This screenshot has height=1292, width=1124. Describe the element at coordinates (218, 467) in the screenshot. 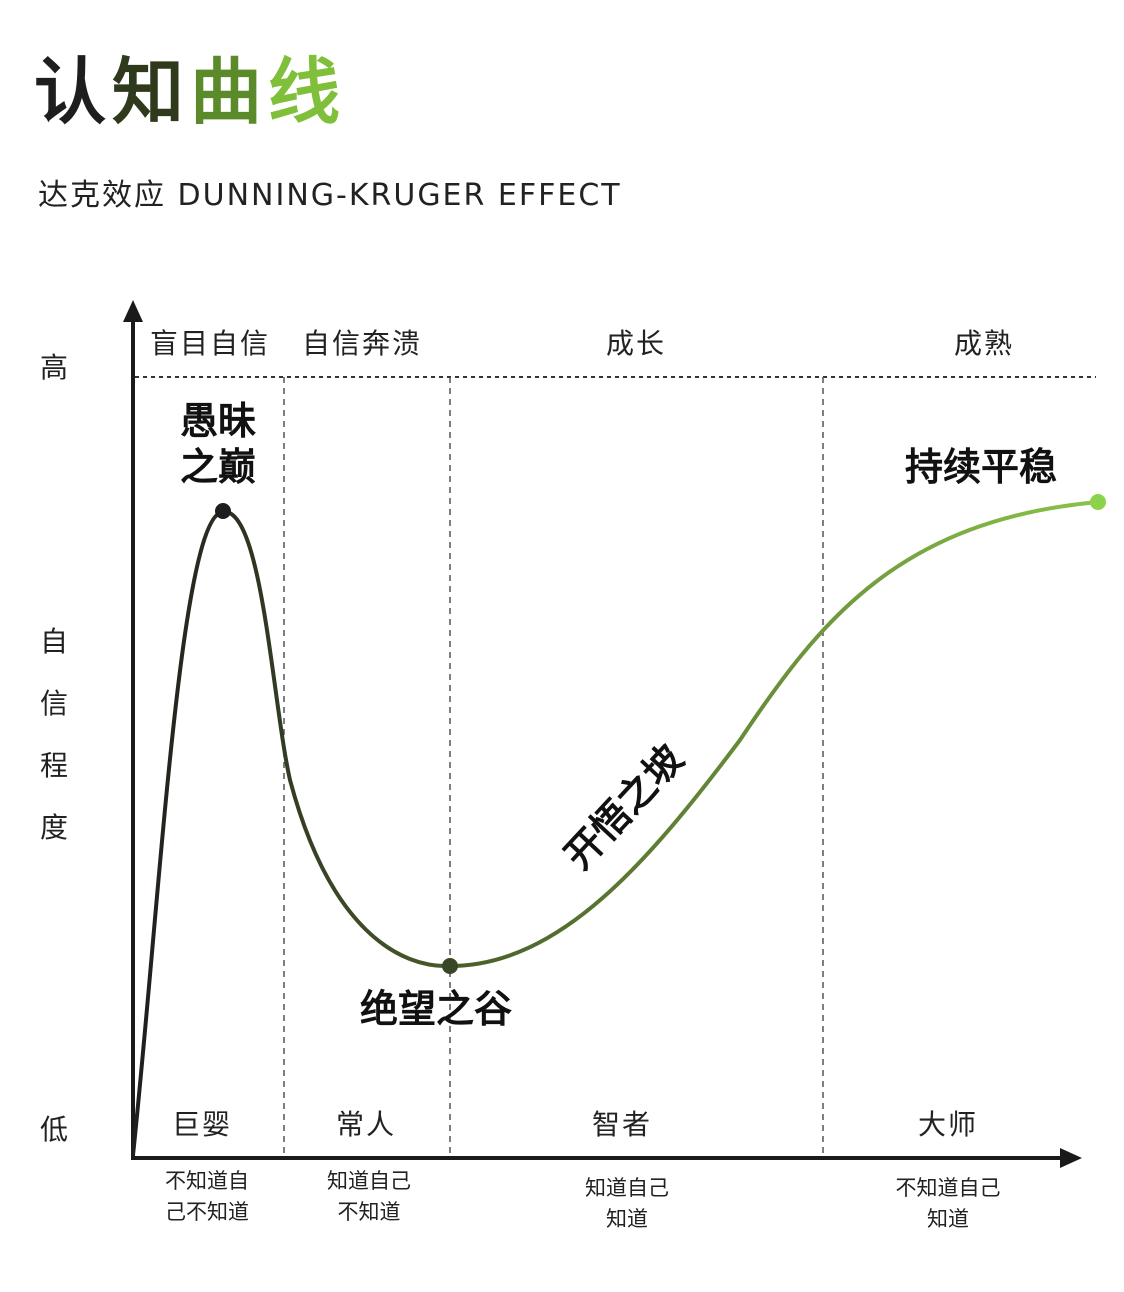

I see `peak-label-line-2: 之巅` at that location.